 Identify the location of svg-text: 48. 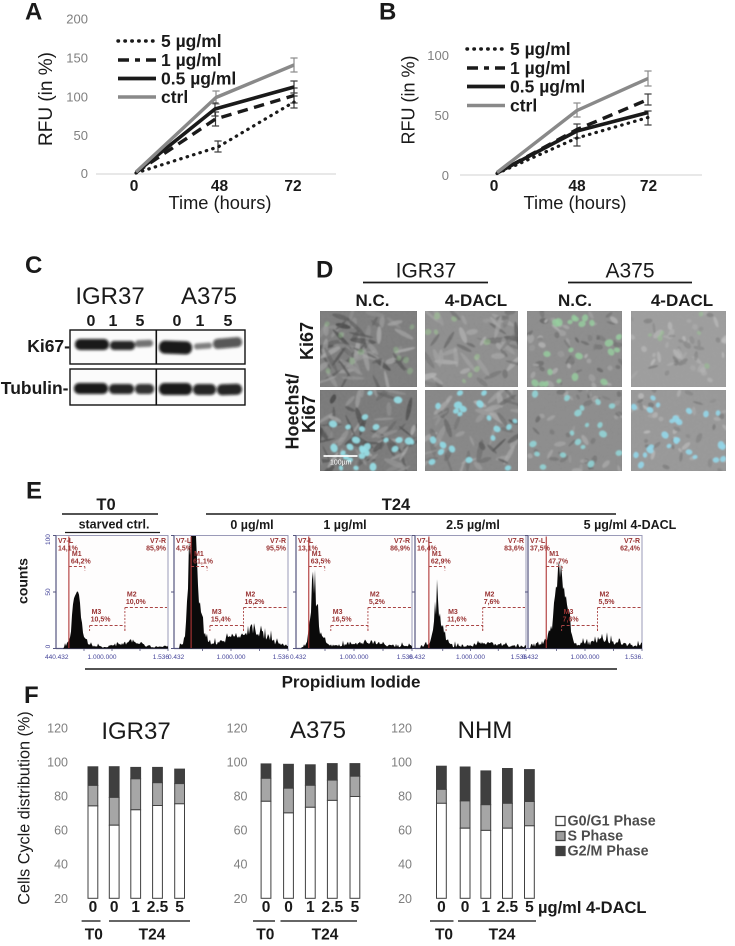
(577, 186).